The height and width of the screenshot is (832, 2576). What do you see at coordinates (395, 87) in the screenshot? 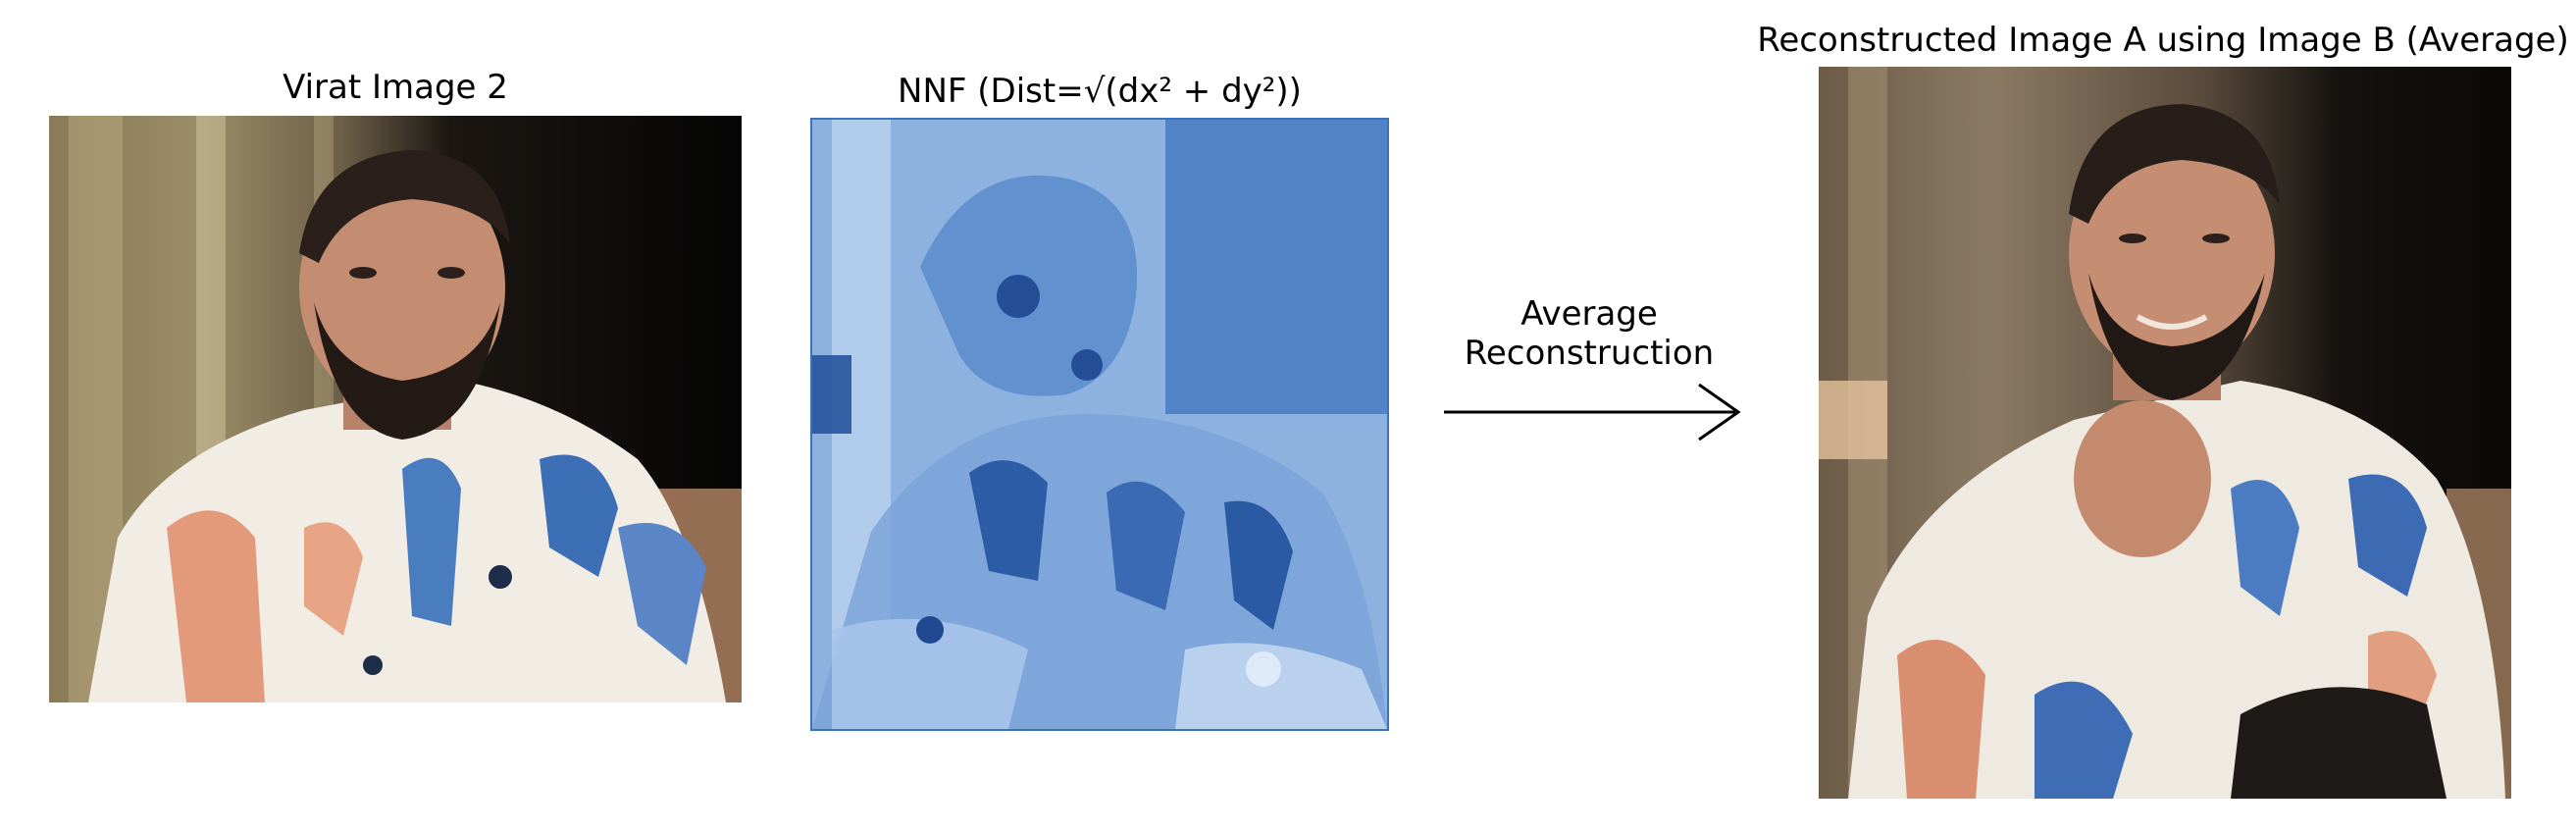
I see `panel-title-virat-image-2: Virat Image 2` at bounding box center [395, 87].